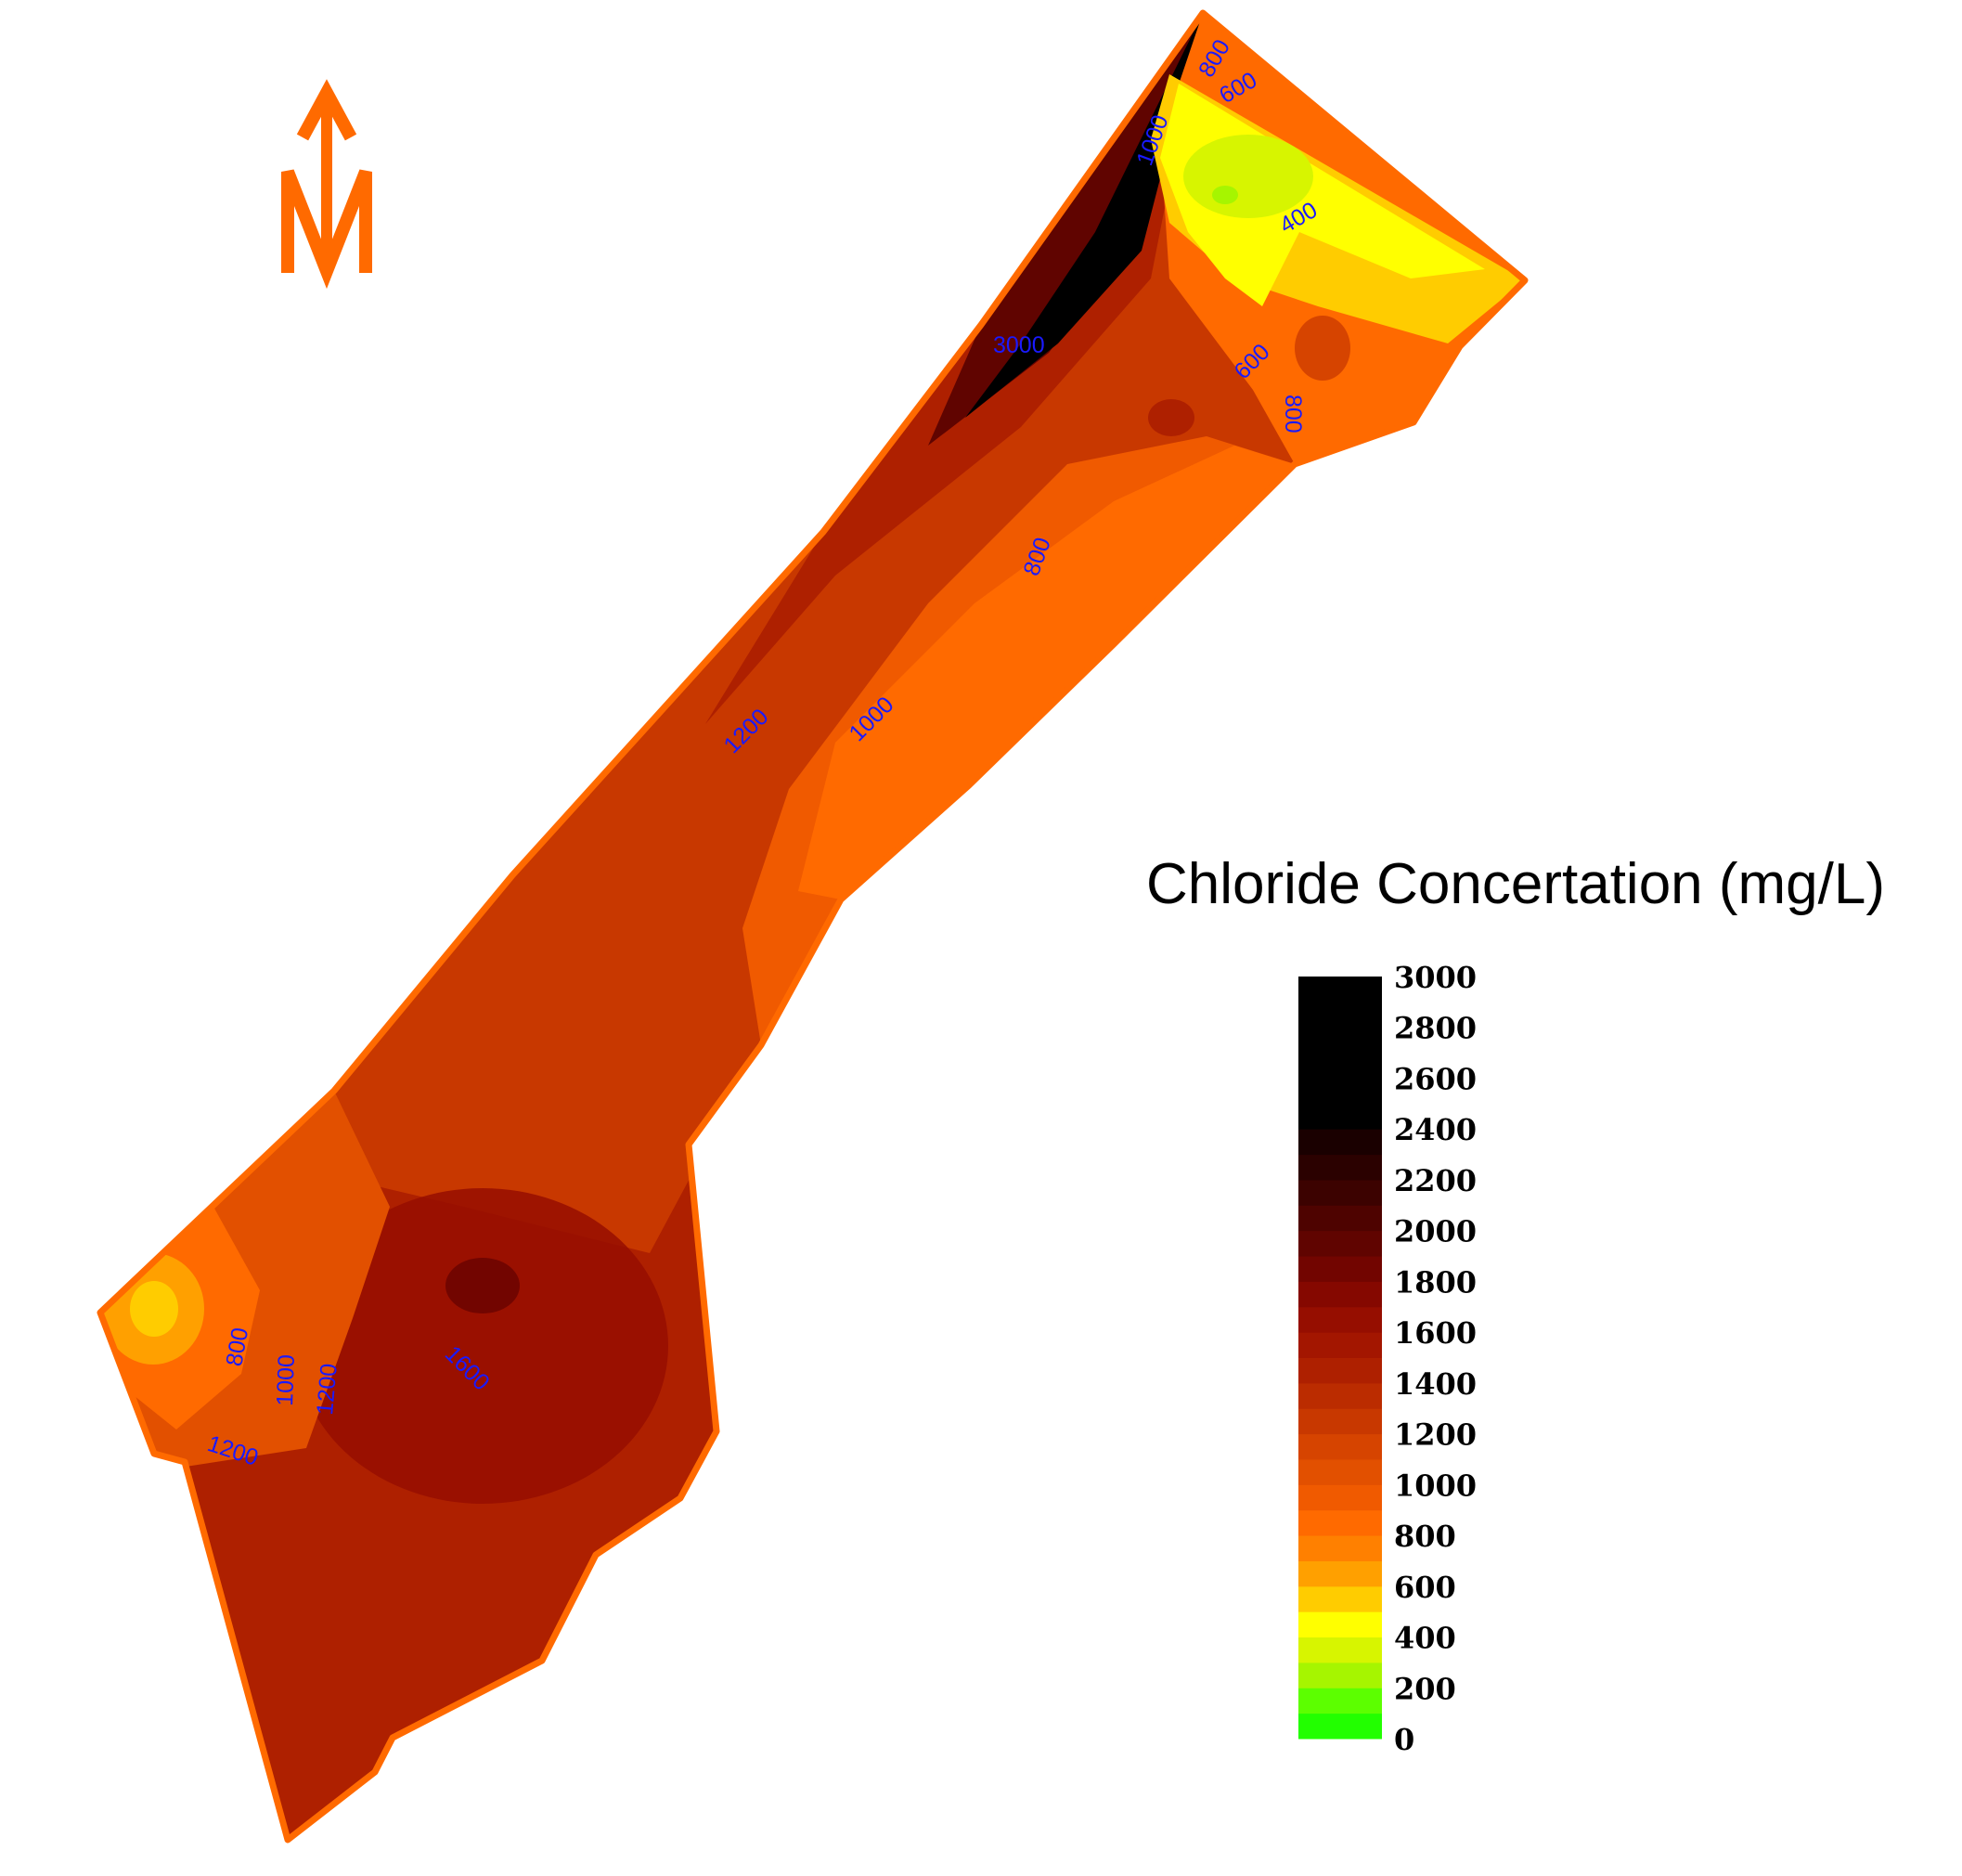  What do you see at coordinates (1019, 345) in the screenshot?
I see `contour-label: 3000` at bounding box center [1019, 345].